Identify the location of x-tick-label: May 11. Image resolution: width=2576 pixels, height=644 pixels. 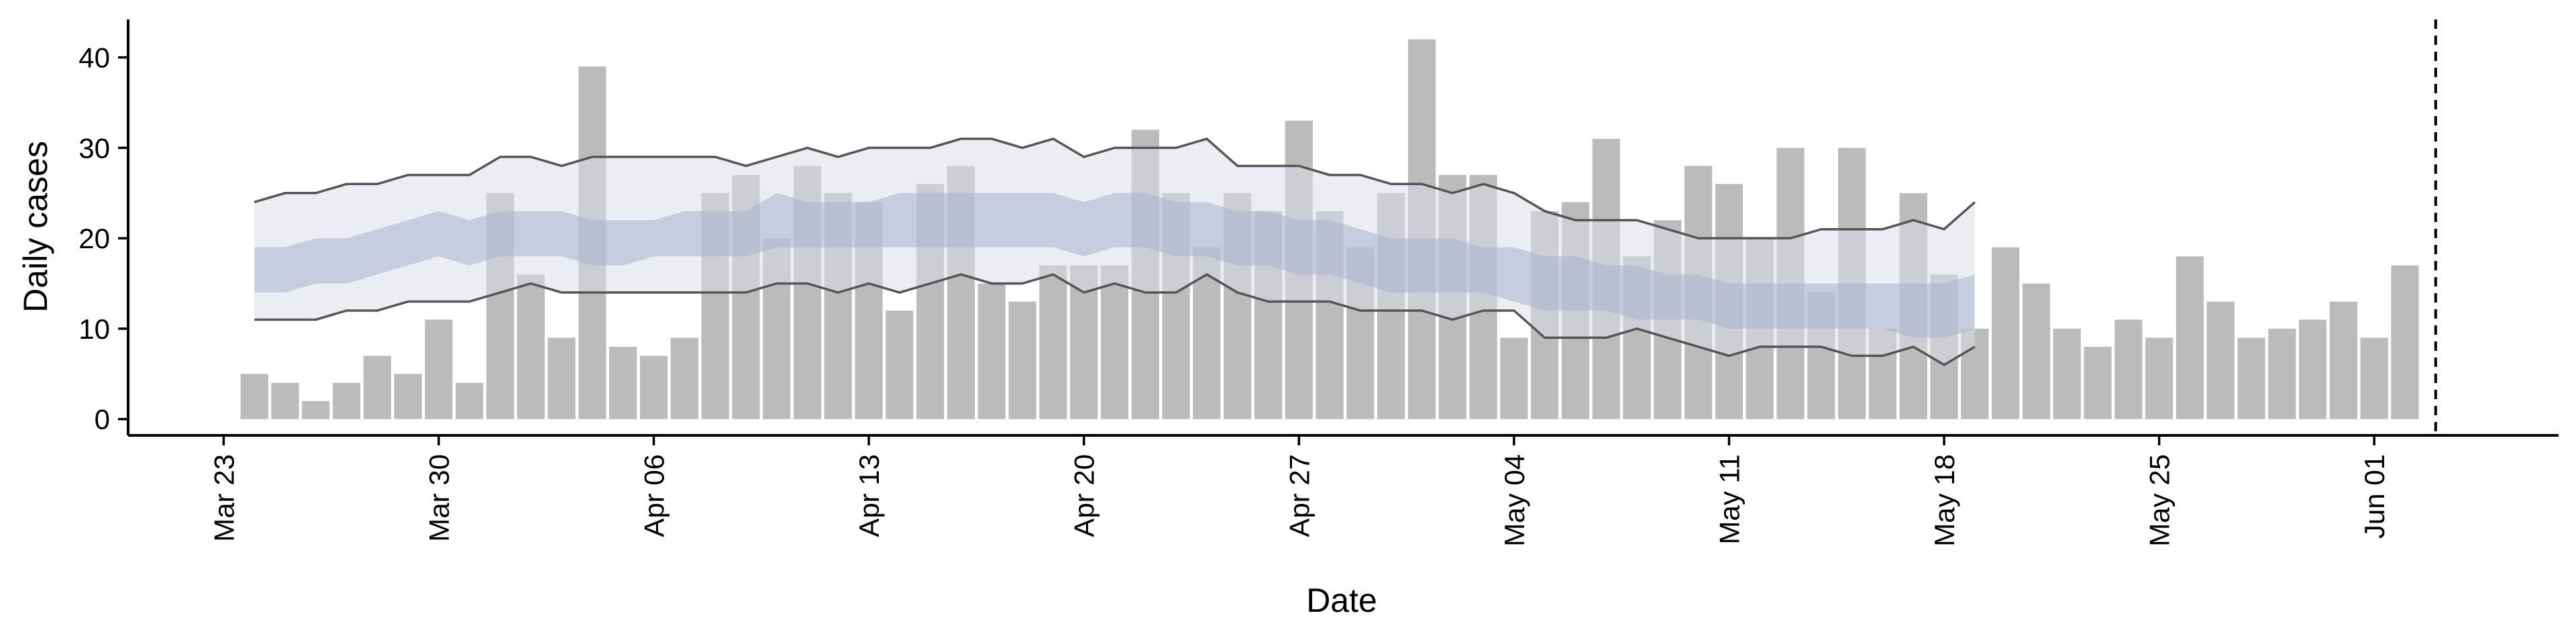
(1729, 499).